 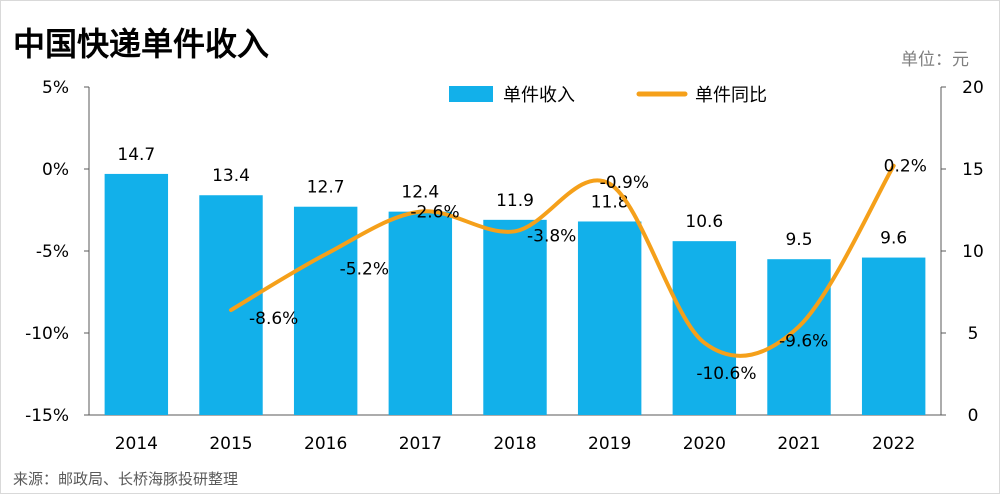 What do you see at coordinates (893, 444) in the screenshot?
I see `x-axis-tick-label: 2022` at bounding box center [893, 444].